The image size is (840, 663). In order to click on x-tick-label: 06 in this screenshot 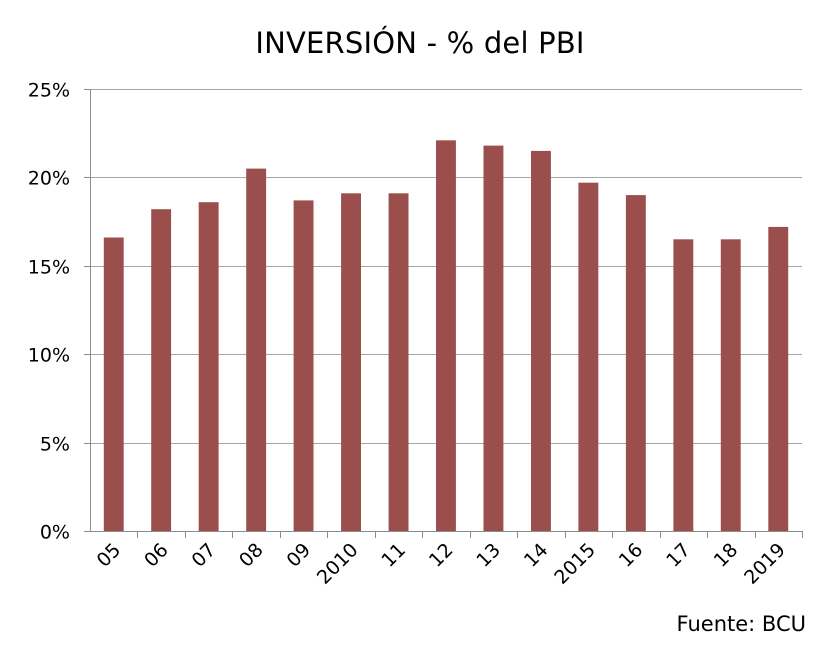, I will do `click(156, 555)`.